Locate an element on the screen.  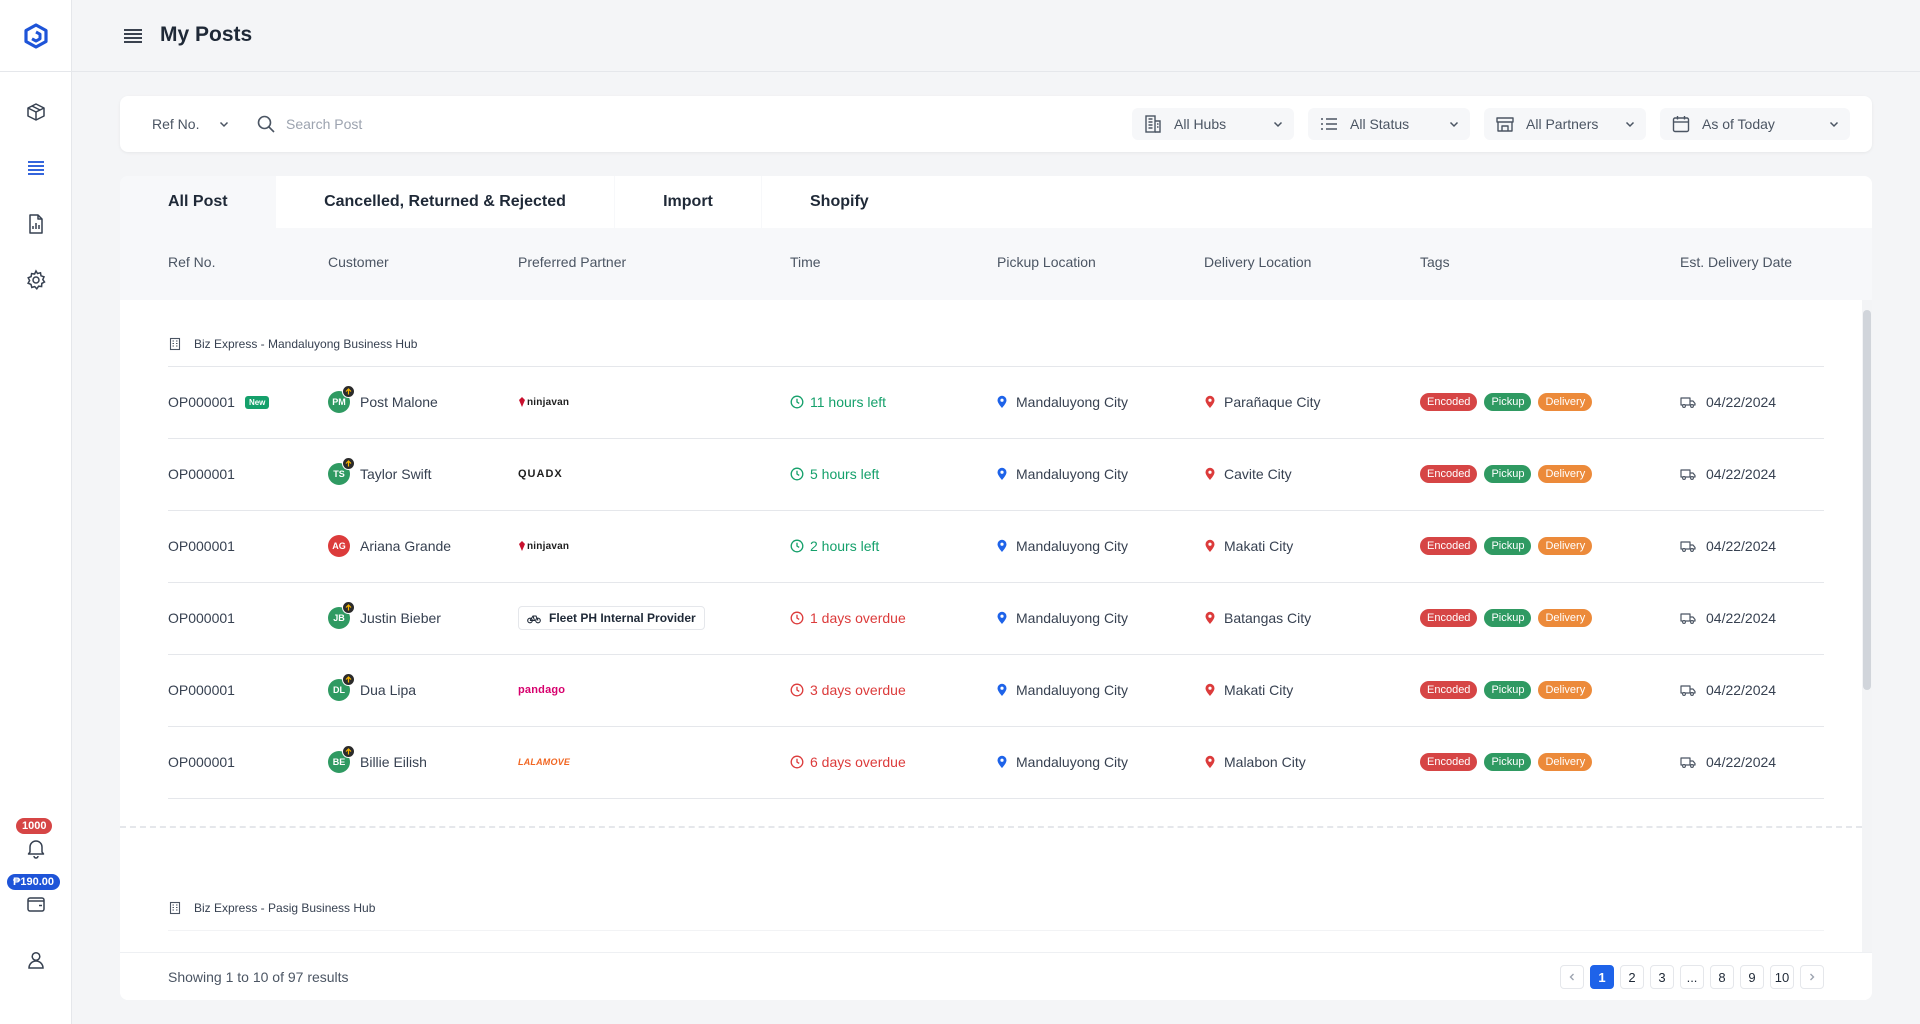
partner-cell: Ximex Delivery Express Inc. is located at coordinates (617, 941).